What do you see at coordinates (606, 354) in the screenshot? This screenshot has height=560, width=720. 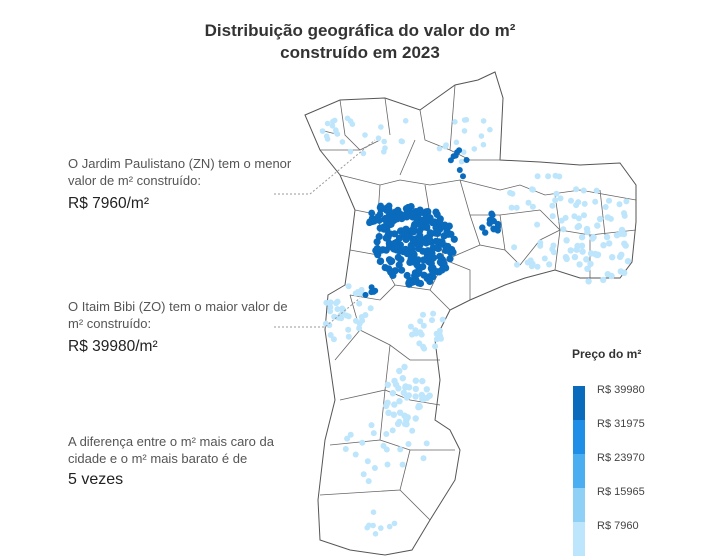 I see `legend-title: Preço do m²` at bounding box center [606, 354].